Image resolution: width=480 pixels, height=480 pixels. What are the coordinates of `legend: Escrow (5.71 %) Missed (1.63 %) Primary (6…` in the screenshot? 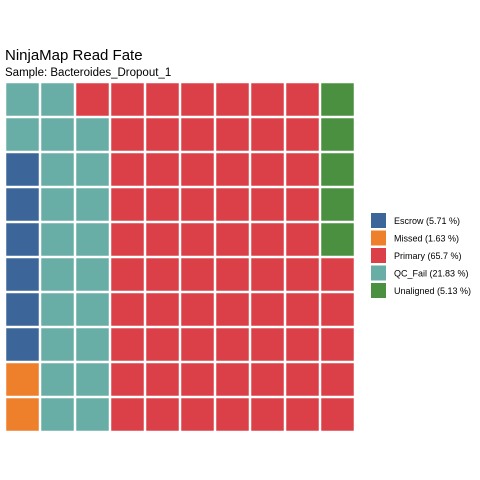 It's located at (421, 255).